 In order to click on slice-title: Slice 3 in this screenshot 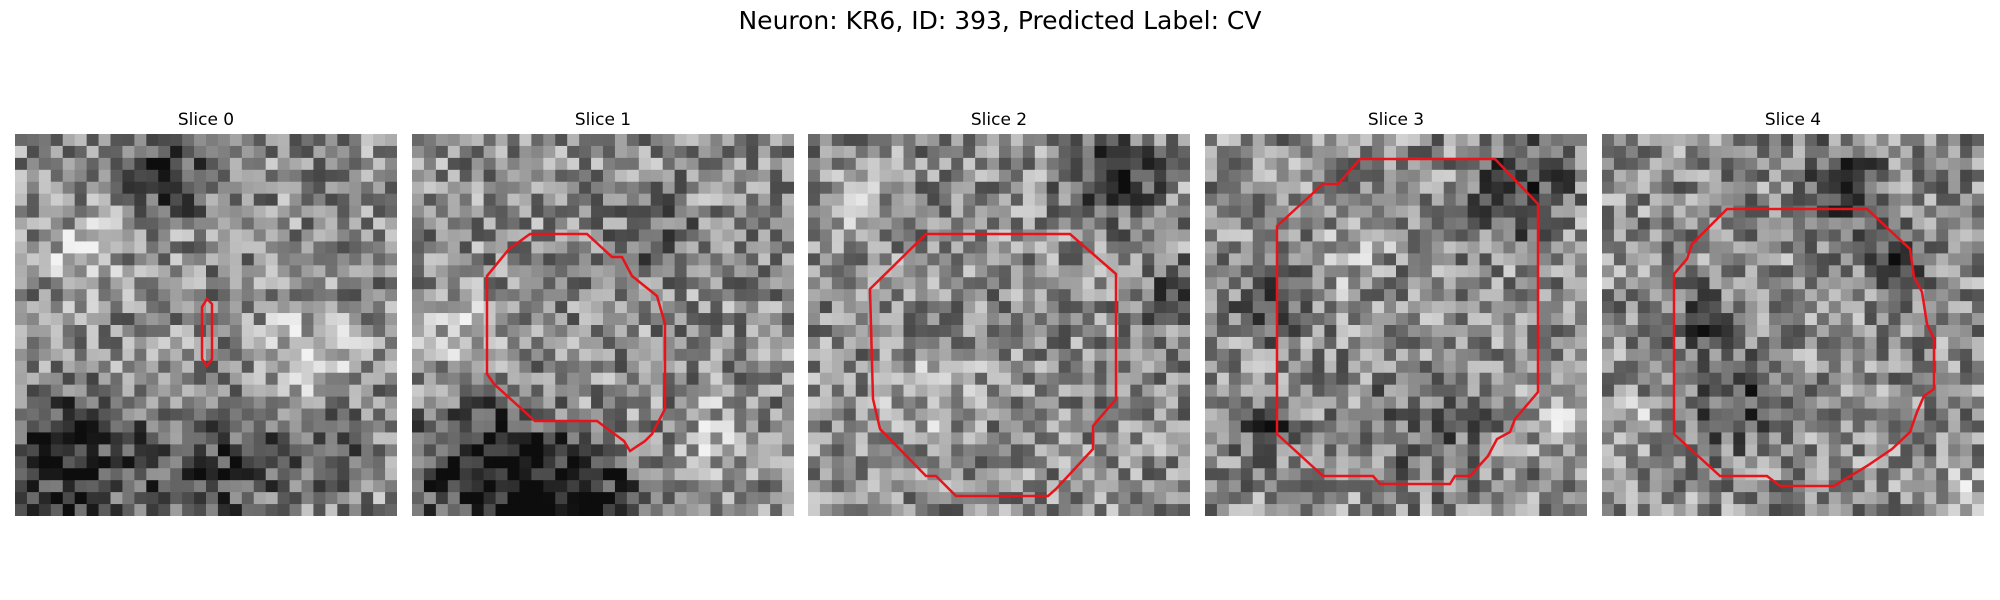, I will do `click(1396, 120)`.